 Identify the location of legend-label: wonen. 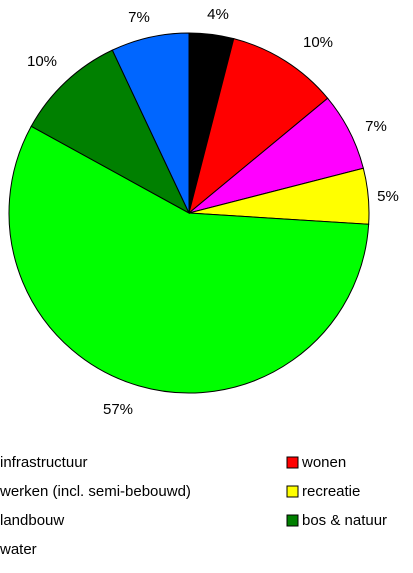
(323, 462).